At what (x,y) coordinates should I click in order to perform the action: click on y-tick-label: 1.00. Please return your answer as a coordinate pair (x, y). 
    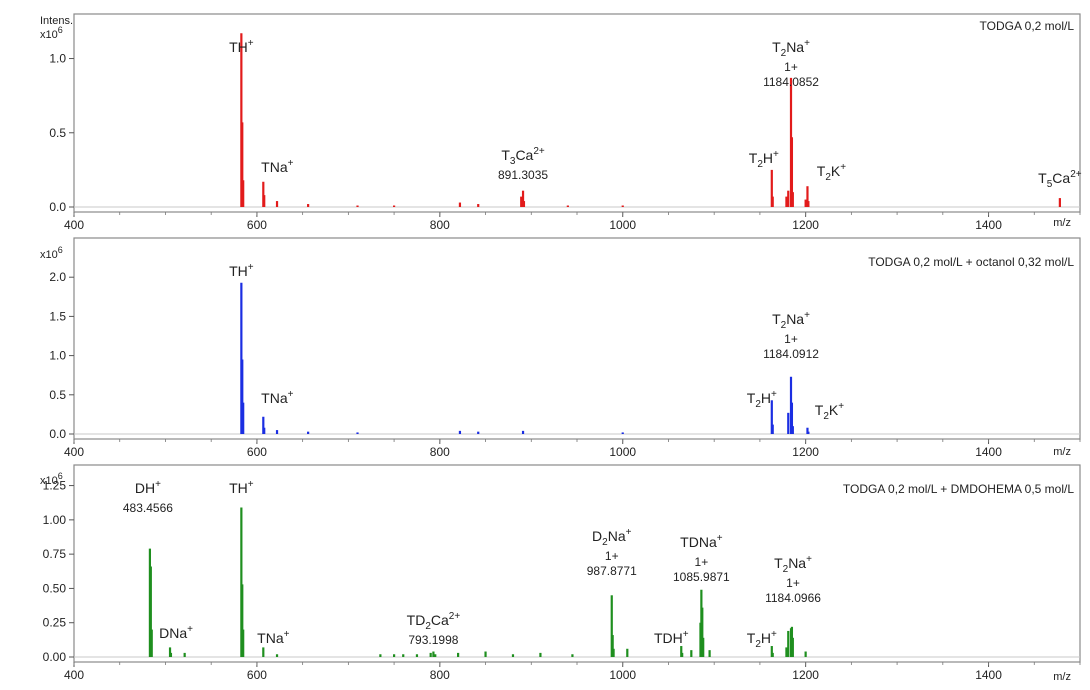
    Looking at the image, I should click on (55, 520).